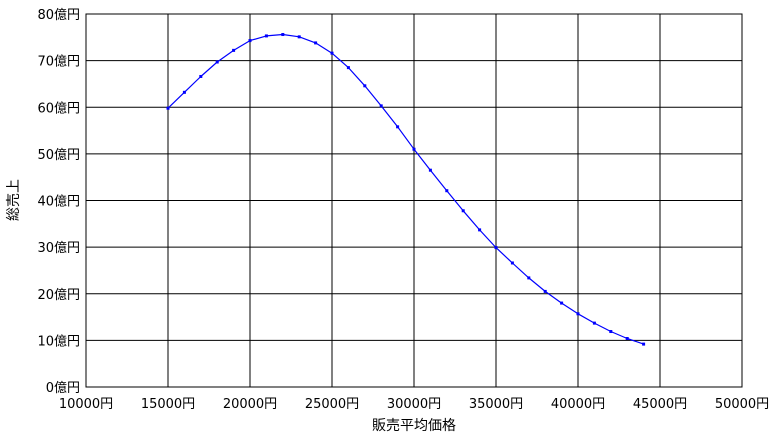 Image resolution: width=774 pixels, height=439 pixels. I want to click on y-axis-tick-labels: 0億円 10億円 20億円 30億円 40億円 50億円 60億円 70億円 80億円, so click(58, 201).